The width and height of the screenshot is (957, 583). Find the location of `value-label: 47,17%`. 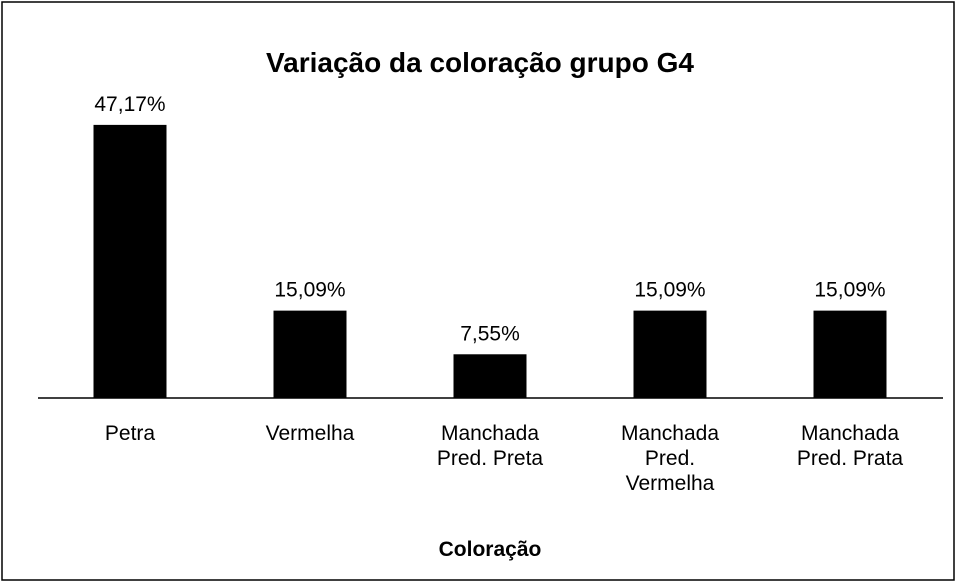

value-label: 47,17% is located at coordinates (129, 104).